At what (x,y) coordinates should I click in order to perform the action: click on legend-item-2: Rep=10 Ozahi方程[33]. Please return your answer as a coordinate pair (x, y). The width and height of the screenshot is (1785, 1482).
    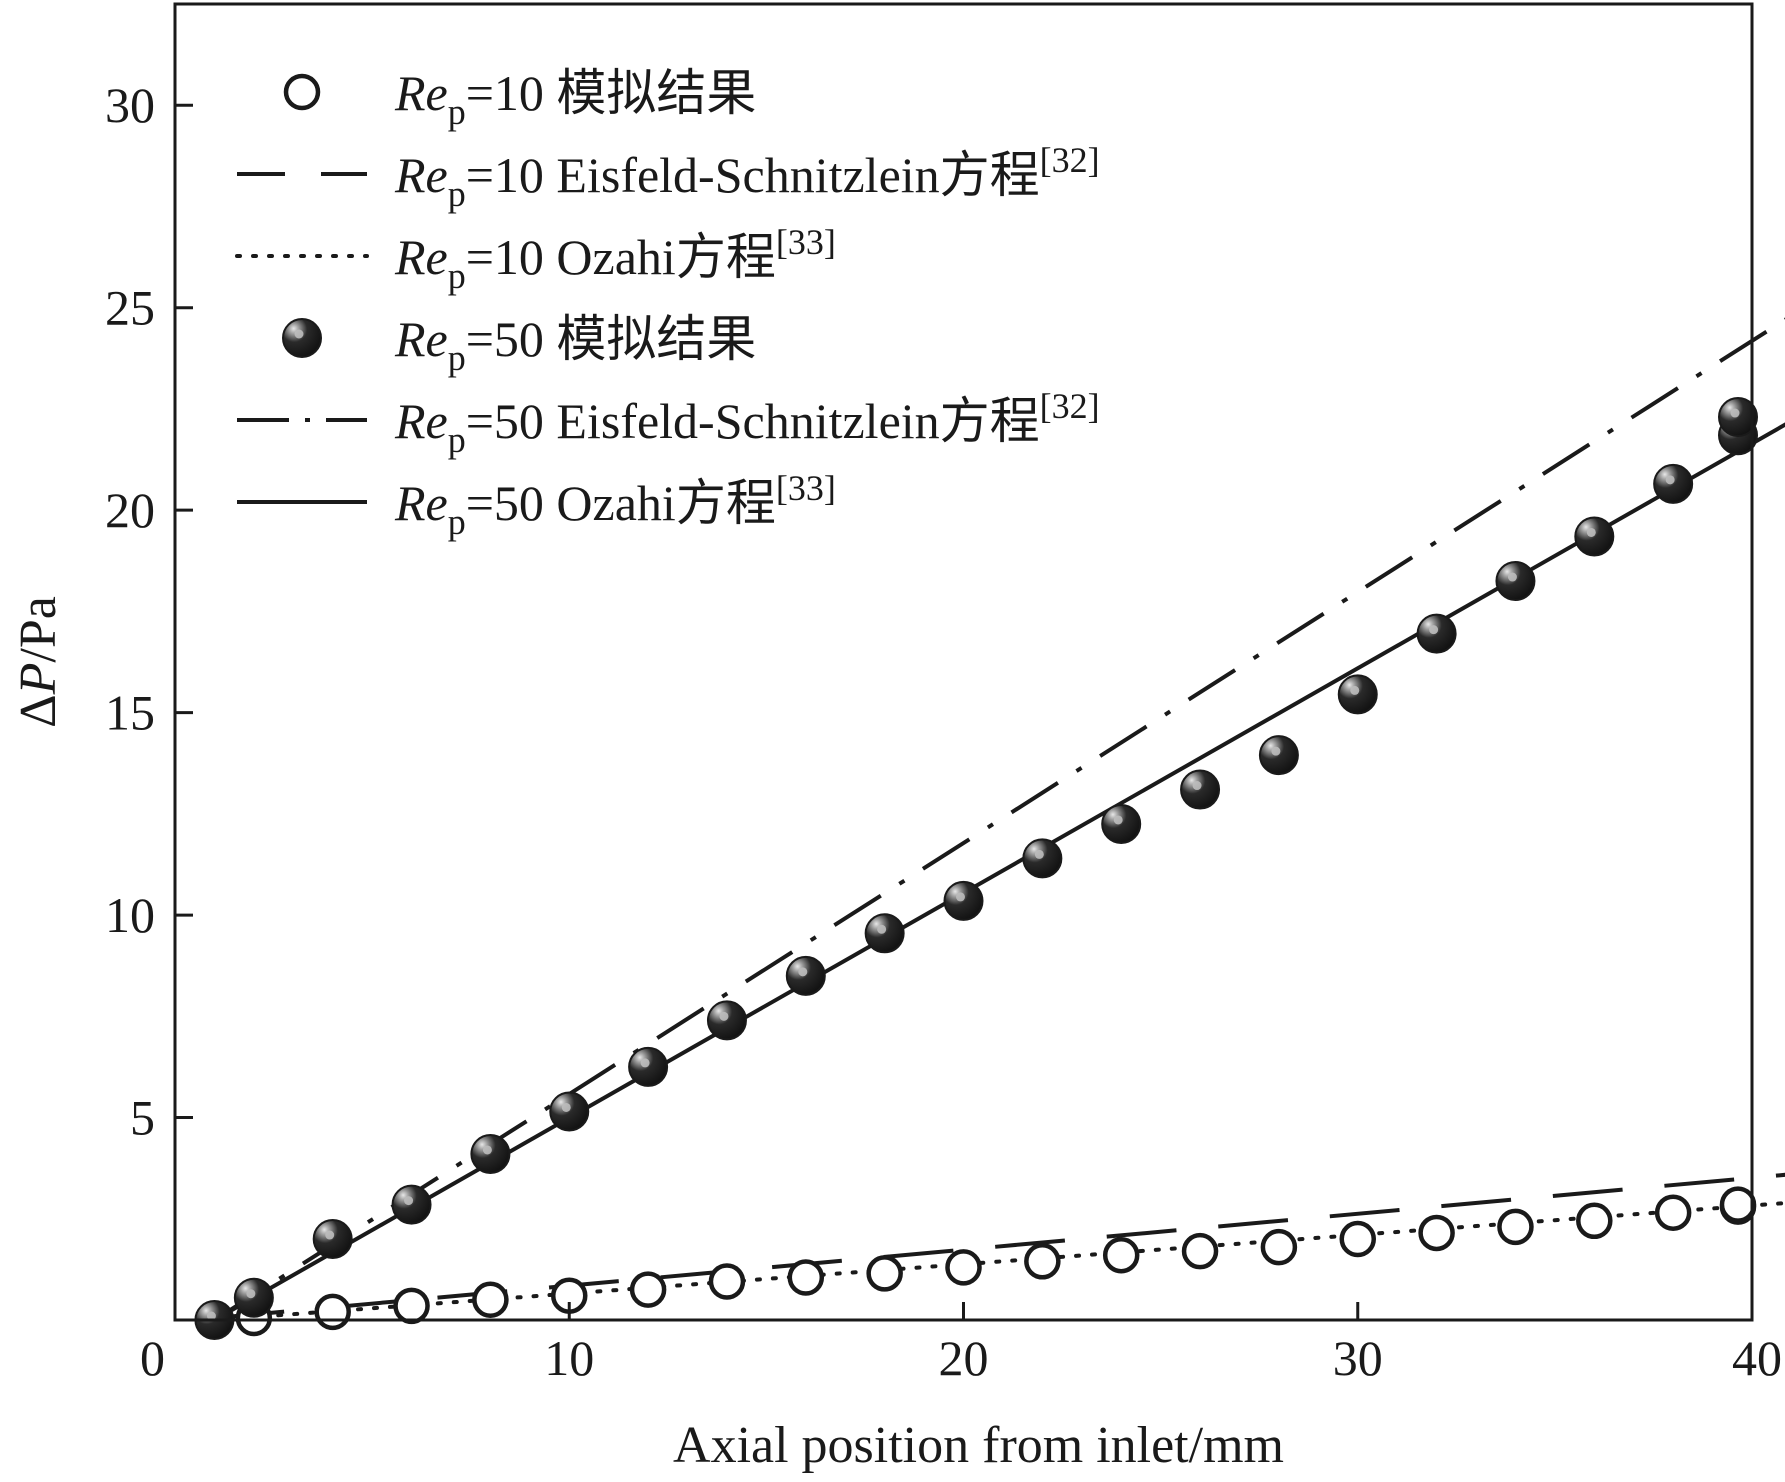
    Looking at the image, I should click on (535, 259).